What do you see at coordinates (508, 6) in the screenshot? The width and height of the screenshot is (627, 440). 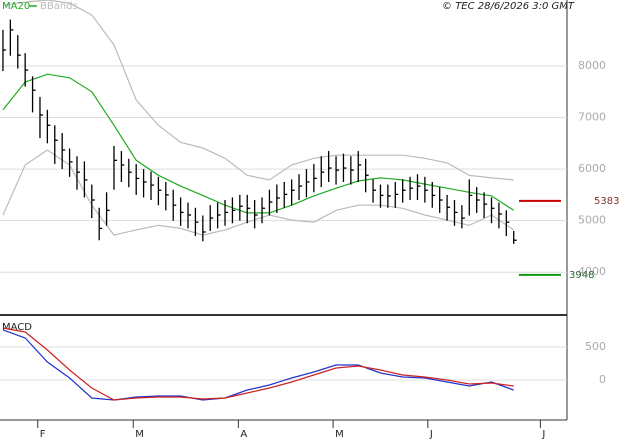 I see `copyright-stamp: © TEC 28/6/2026 3:0 GMT` at bounding box center [508, 6].